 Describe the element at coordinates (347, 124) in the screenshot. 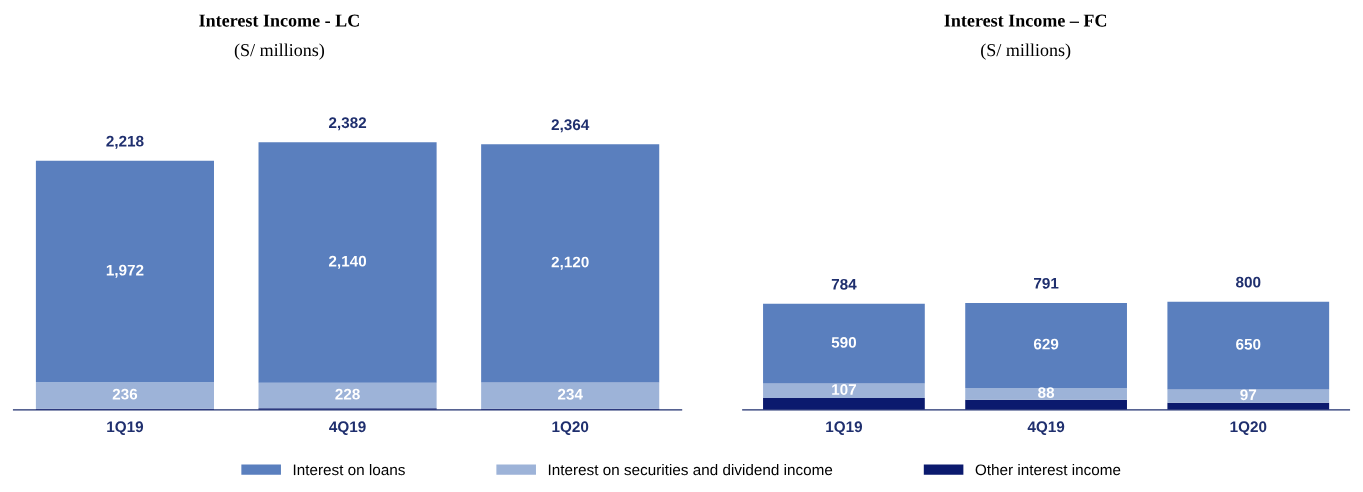

I see `total-label: 2,382` at that location.